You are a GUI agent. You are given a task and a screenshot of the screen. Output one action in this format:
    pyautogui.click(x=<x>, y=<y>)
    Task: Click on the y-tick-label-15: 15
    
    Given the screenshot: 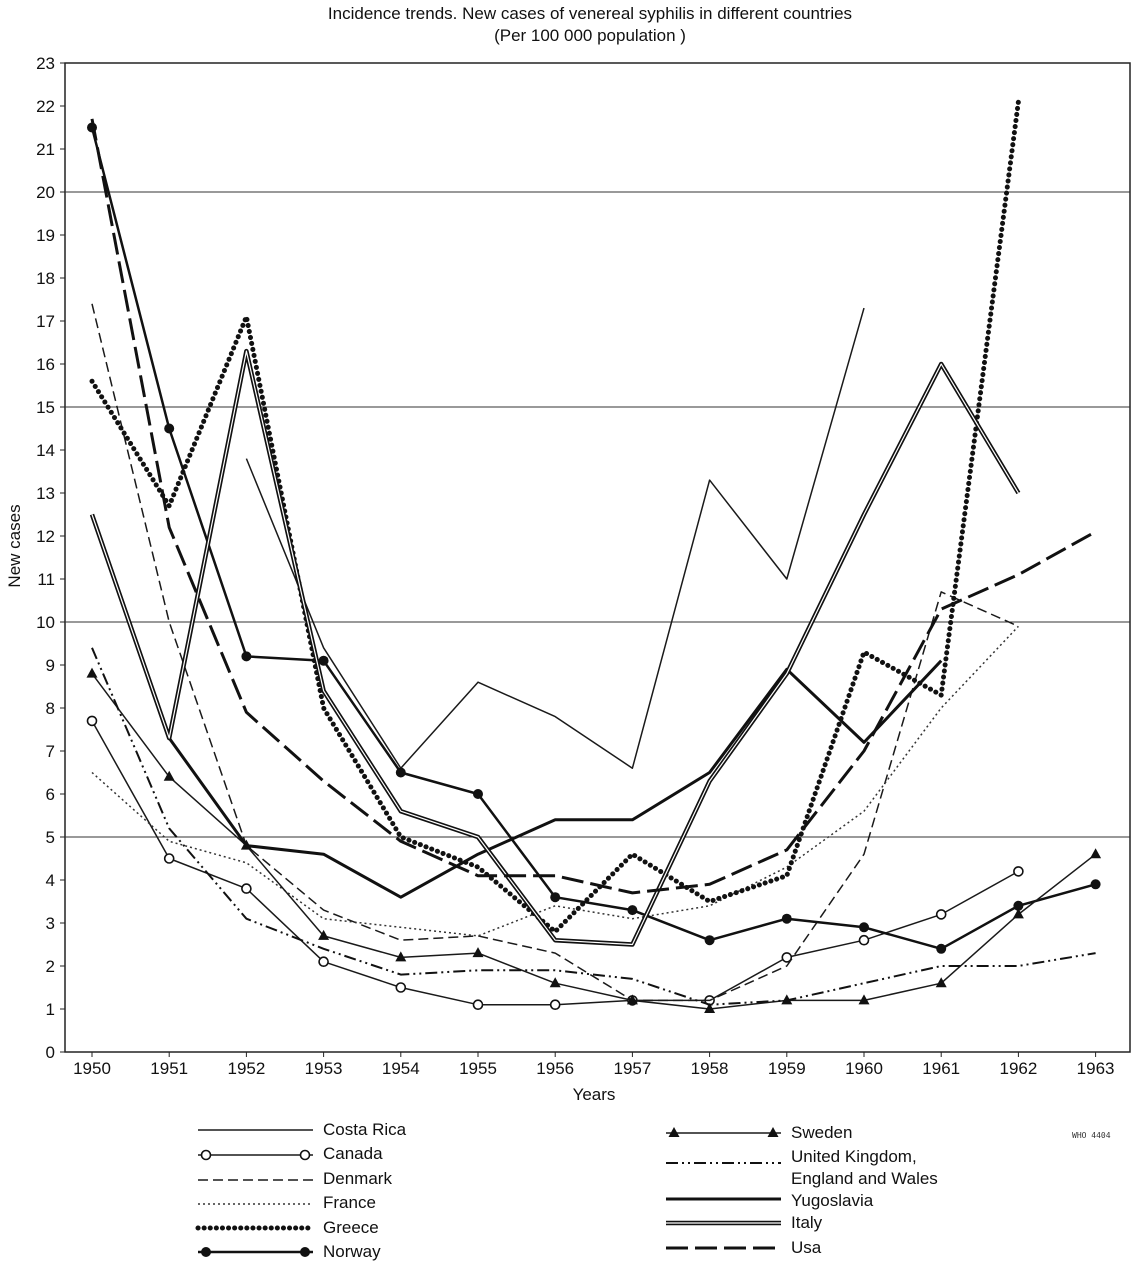 What is the action you would take?
    pyautogui.click(x=45, y=407)
    